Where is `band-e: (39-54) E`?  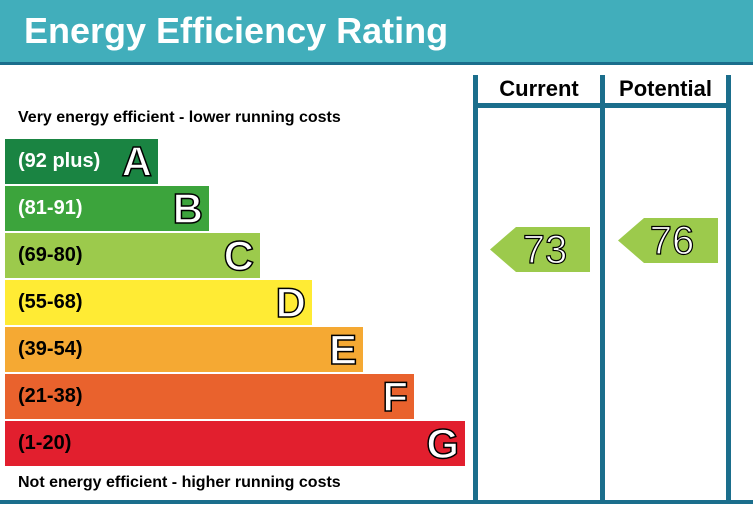
band-e: (39-54) E is located at coordinates (184, 349).